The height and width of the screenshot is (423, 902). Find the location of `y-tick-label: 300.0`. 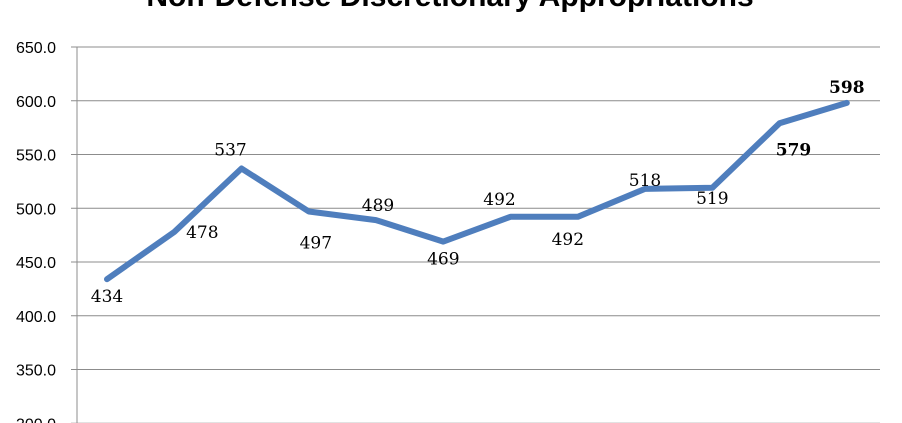

y-tick-label: 300.0 is located at coordinates (36, 419).